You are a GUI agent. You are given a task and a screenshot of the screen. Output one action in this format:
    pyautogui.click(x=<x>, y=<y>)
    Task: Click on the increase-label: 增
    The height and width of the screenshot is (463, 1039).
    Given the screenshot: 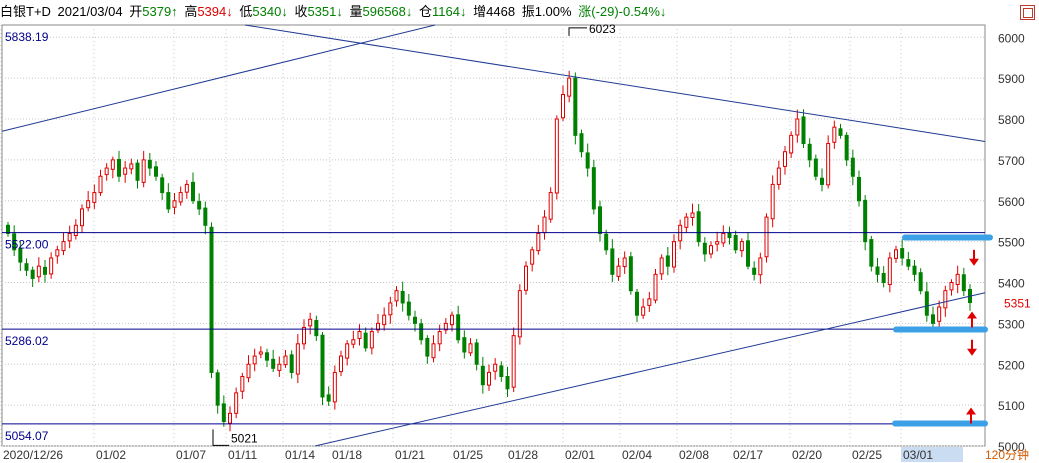 What is the action you would take?
    pyautogui.click(x=480, y=11)
    